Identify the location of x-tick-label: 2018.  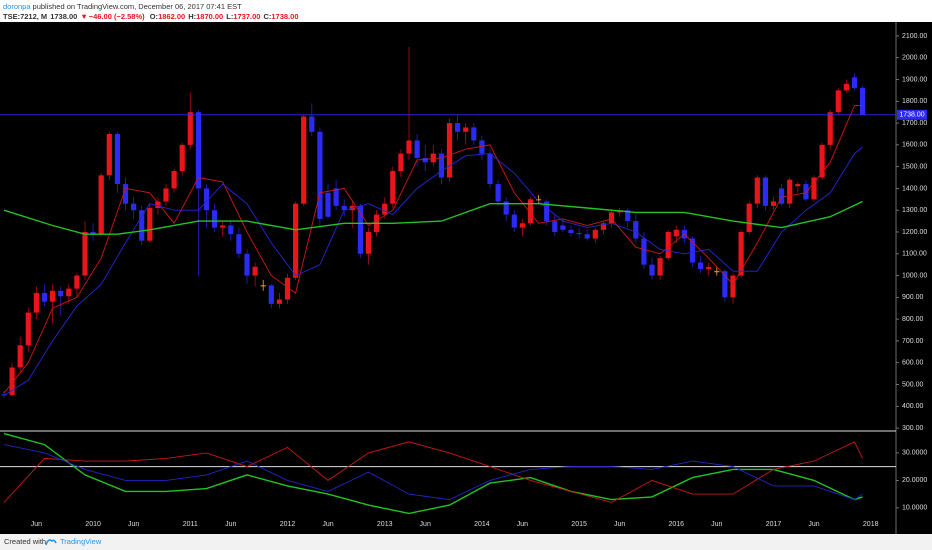
(871, 524).